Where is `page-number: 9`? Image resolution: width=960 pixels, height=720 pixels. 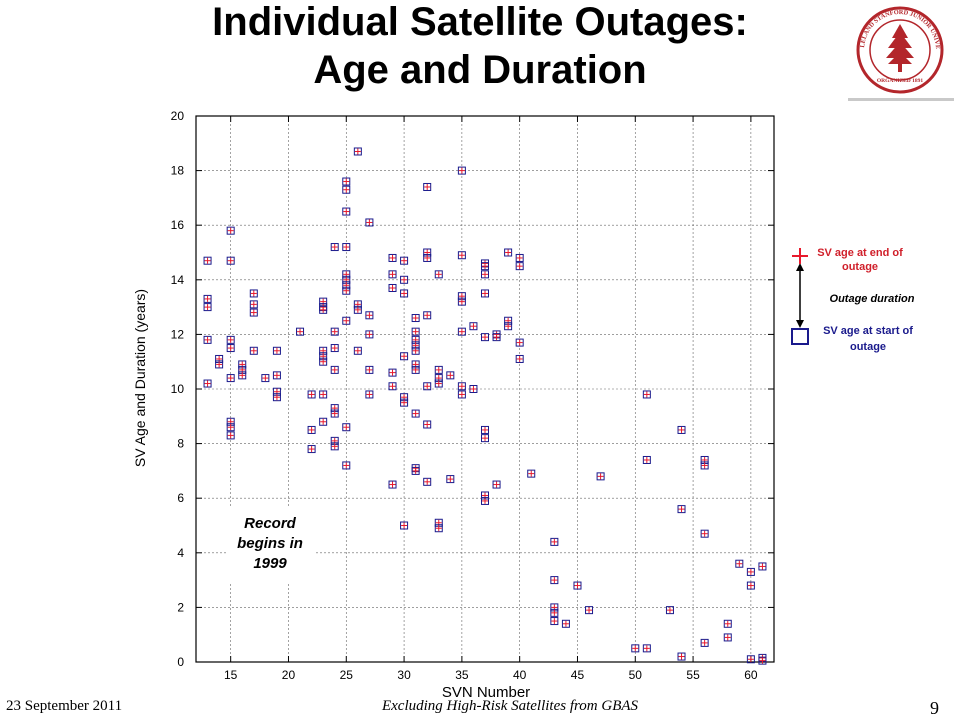 page-number: 9 is located at coordinates (934, 708).